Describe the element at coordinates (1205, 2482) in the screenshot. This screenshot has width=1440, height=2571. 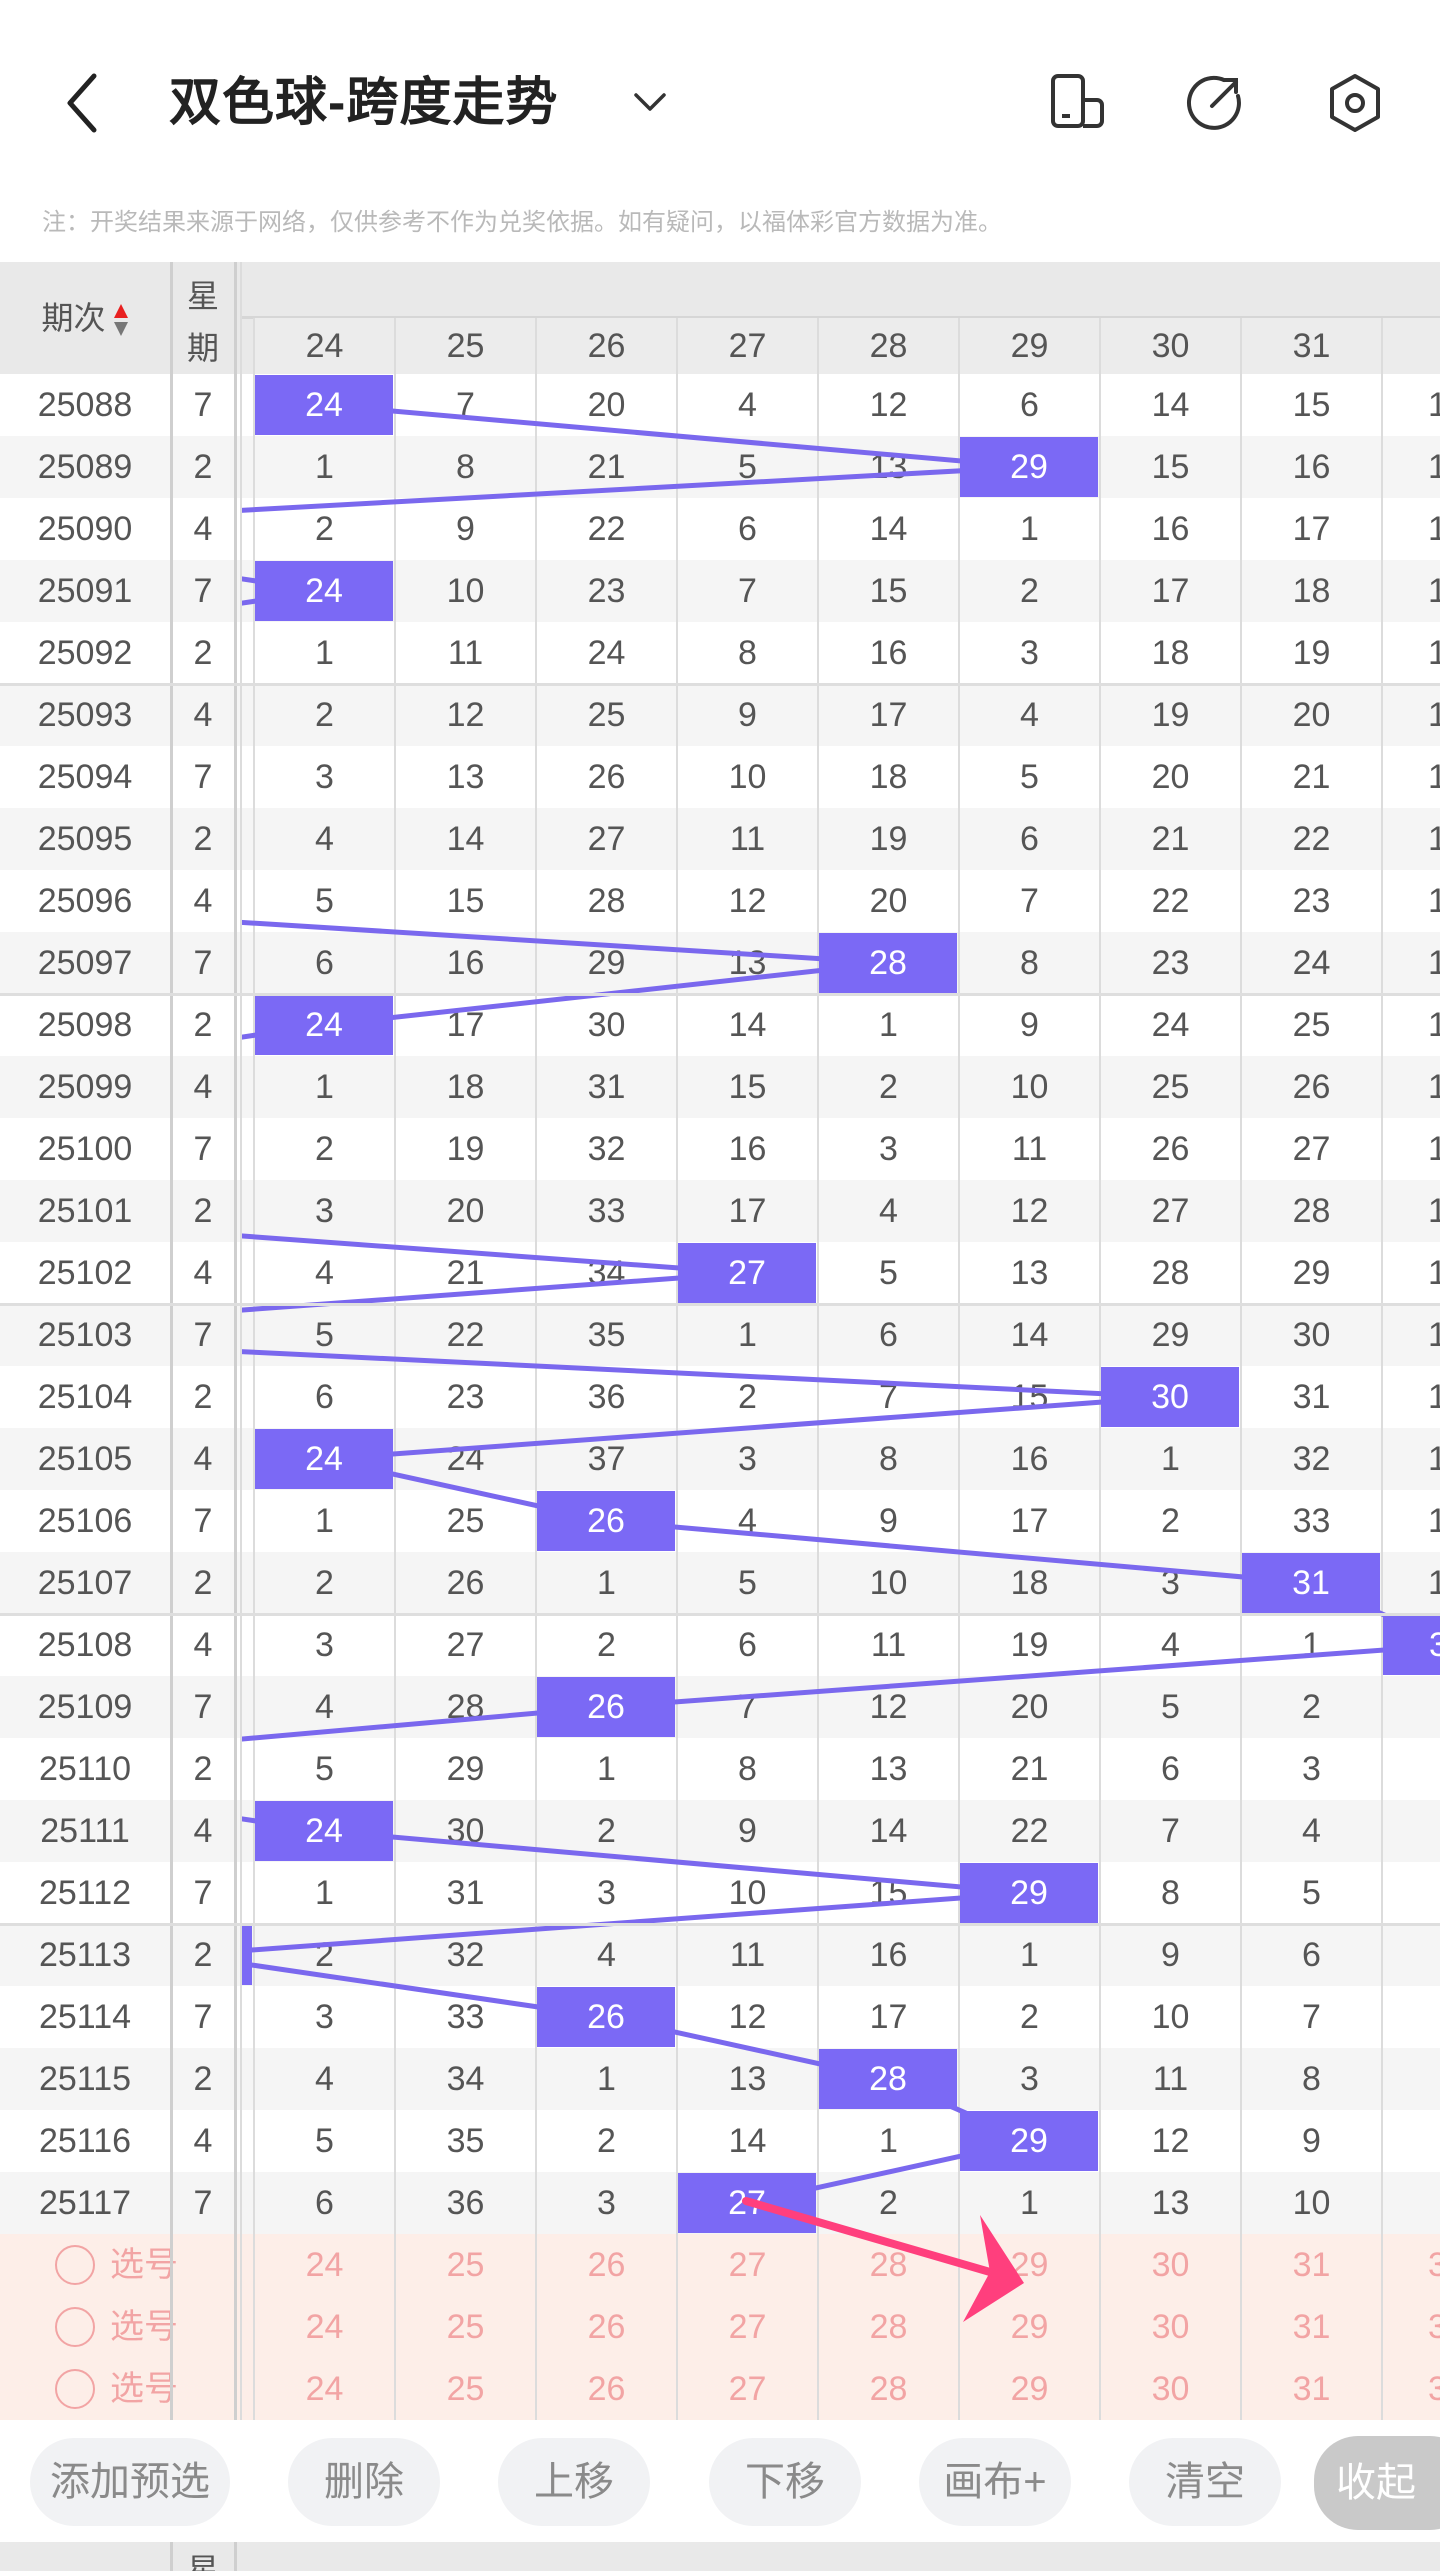
I see `clear-button: 清空` at that location.